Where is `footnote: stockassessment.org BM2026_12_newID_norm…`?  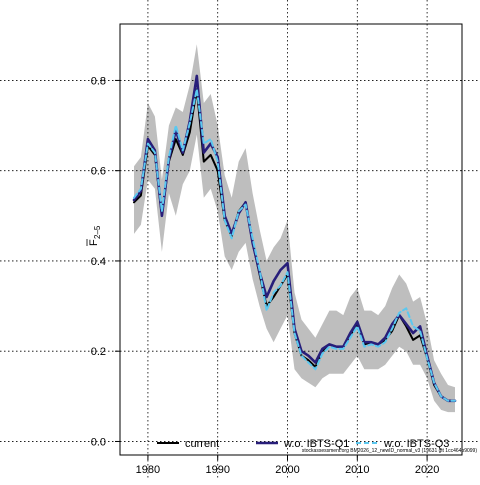
footnote: stockassessment.org BM2026_12_newID_norm… is located at coordinates (389, 451).